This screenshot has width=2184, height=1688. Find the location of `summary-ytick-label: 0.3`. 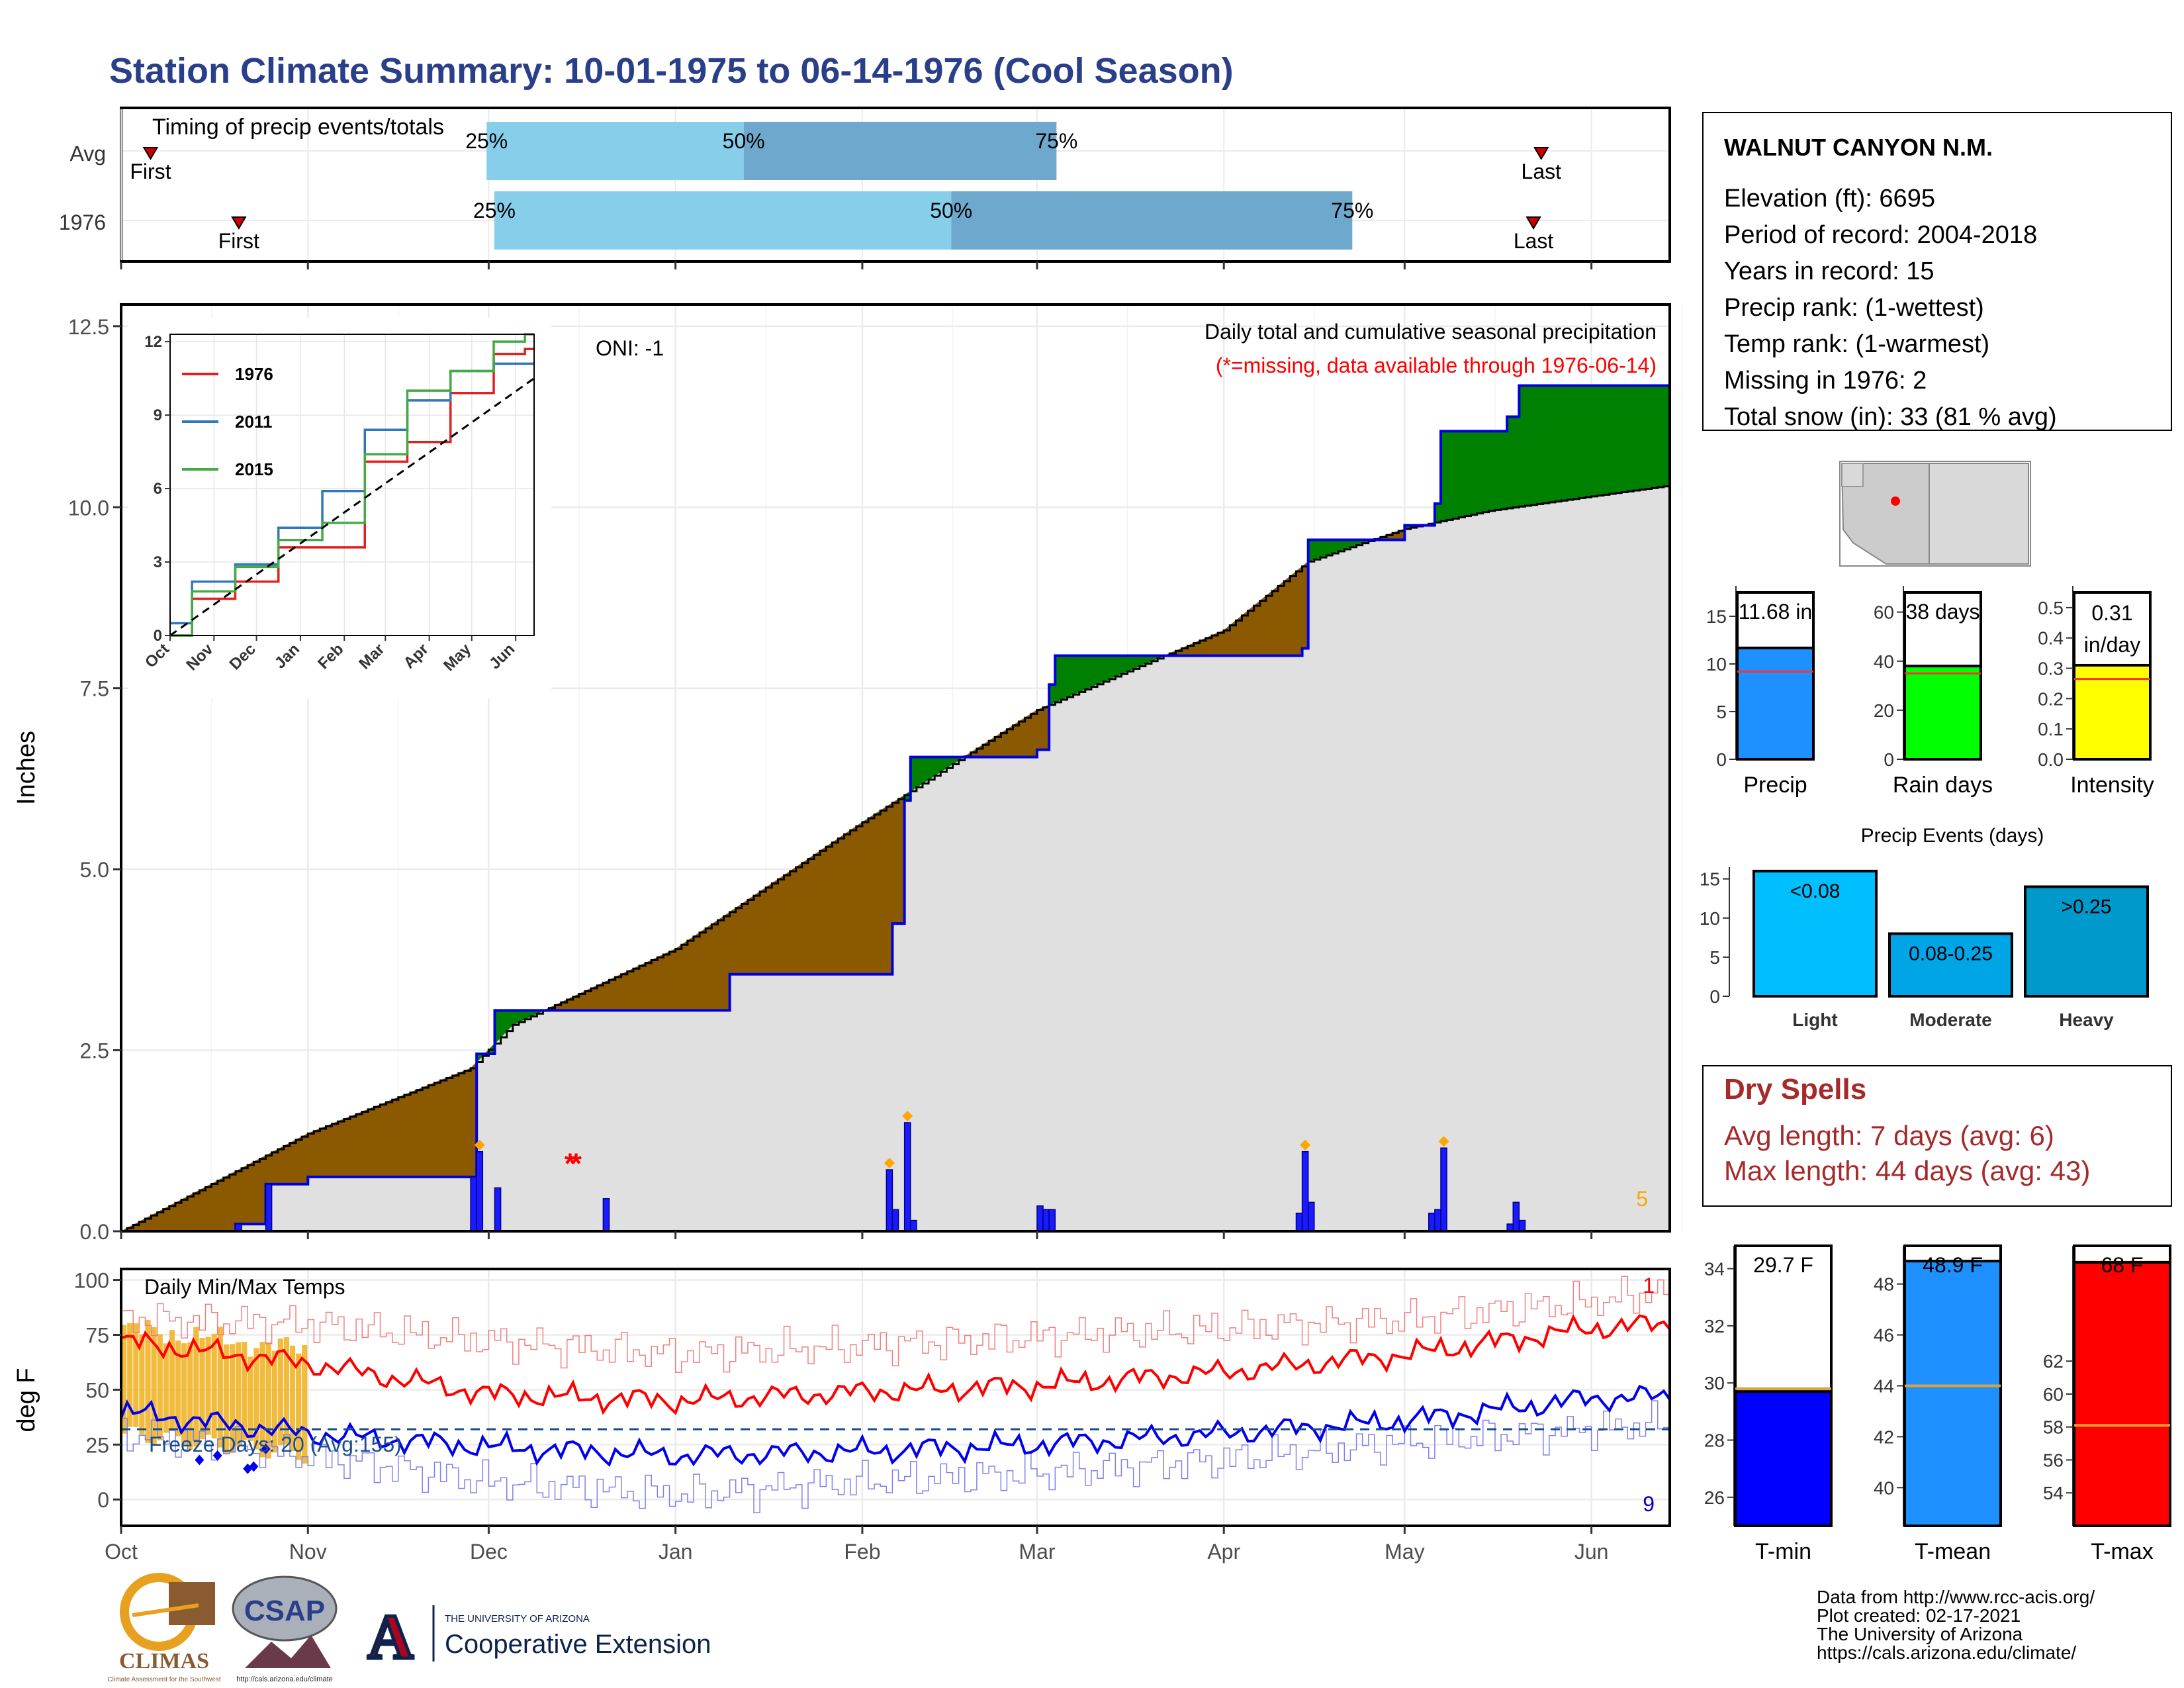

summary-ytick-label: 0.3 is located at coordinates (2051, 669).